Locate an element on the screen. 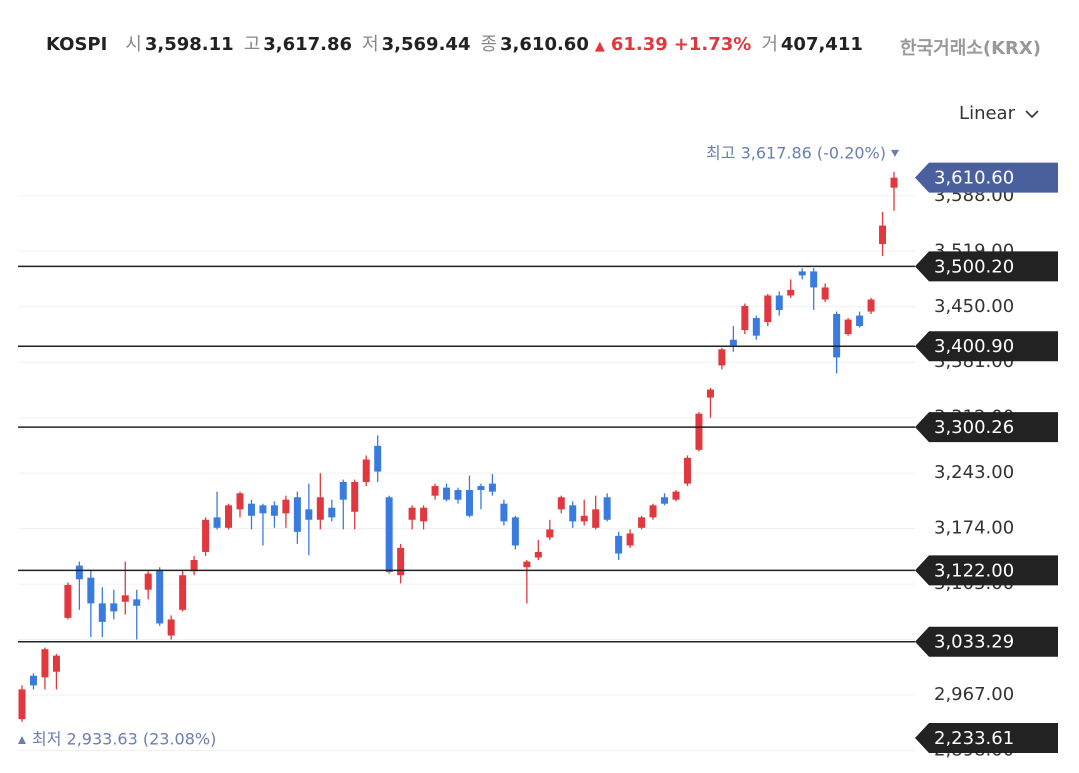 This screenshot has height=773, width=1079. volume-label: 거 is located at coordinates (769, 44).